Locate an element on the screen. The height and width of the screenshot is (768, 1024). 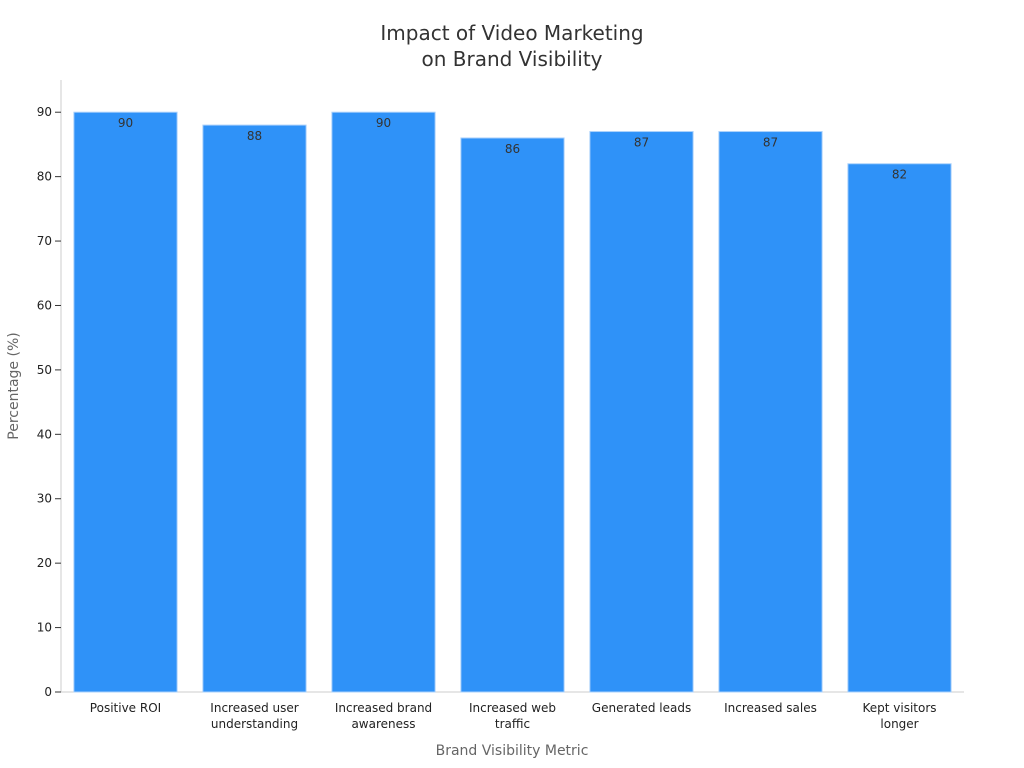
x-tick-label-line: traffic is located at coordinates (512, 724).